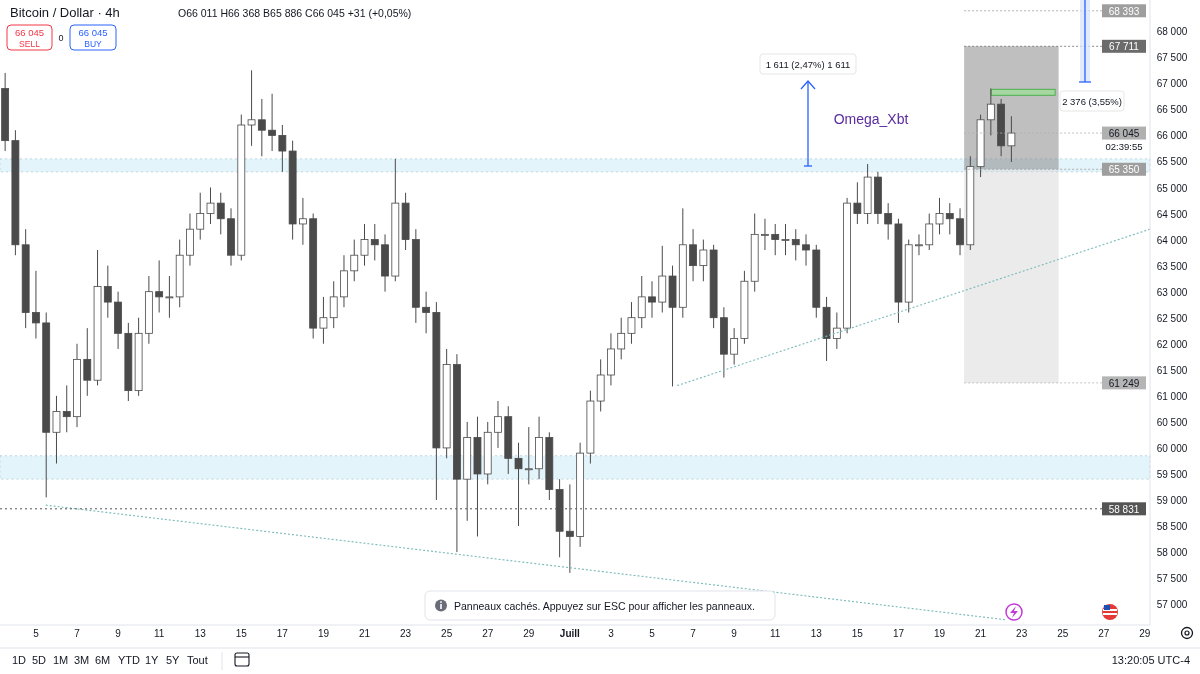 The height and width of the screenshot is (674, 1200). I want to click on x-tick-label: 19, so click(323, 633).